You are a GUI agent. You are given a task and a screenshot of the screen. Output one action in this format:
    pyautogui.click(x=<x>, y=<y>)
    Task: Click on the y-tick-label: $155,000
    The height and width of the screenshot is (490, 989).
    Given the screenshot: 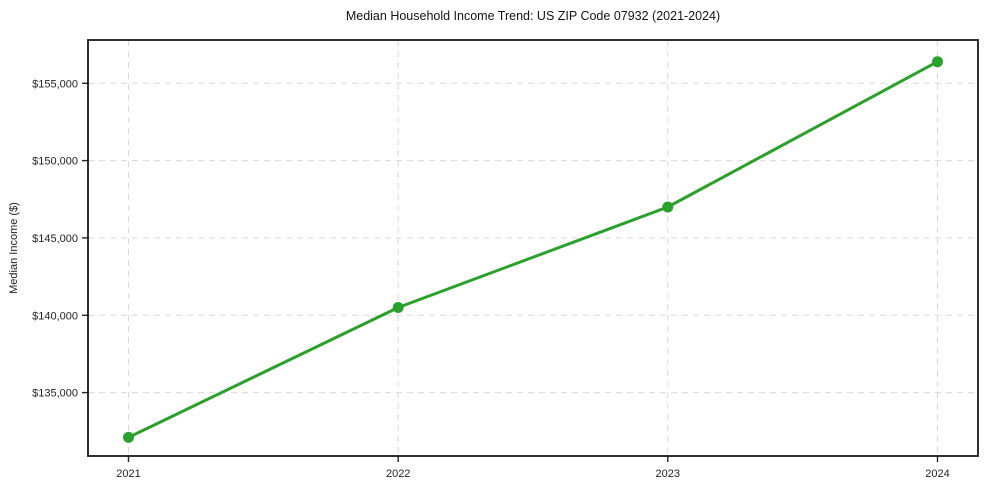 What is the action you would take?
    pyautogui.click(x=55, y=84)
    